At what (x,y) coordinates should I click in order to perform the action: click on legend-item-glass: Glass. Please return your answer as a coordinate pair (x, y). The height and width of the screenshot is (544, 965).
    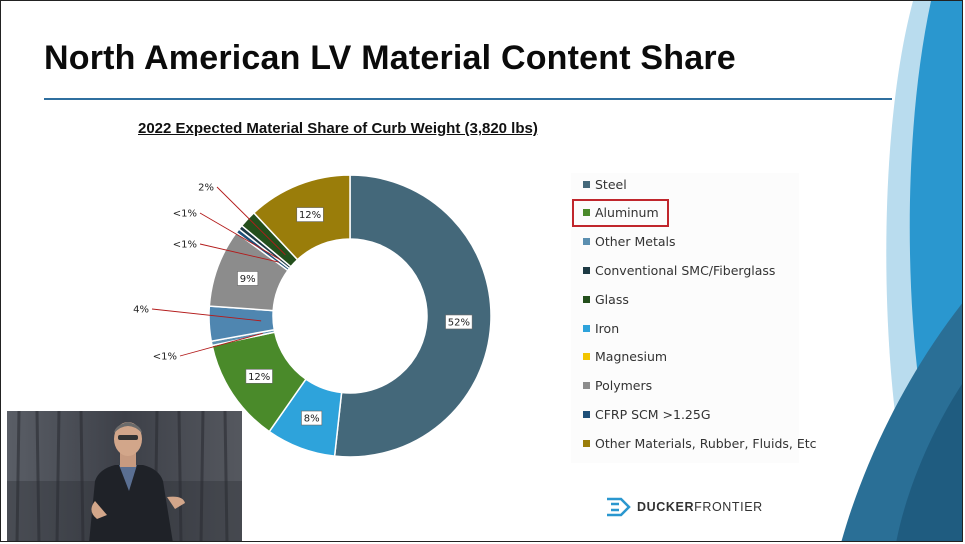
    Looking at the image, I should click on (606, 299).